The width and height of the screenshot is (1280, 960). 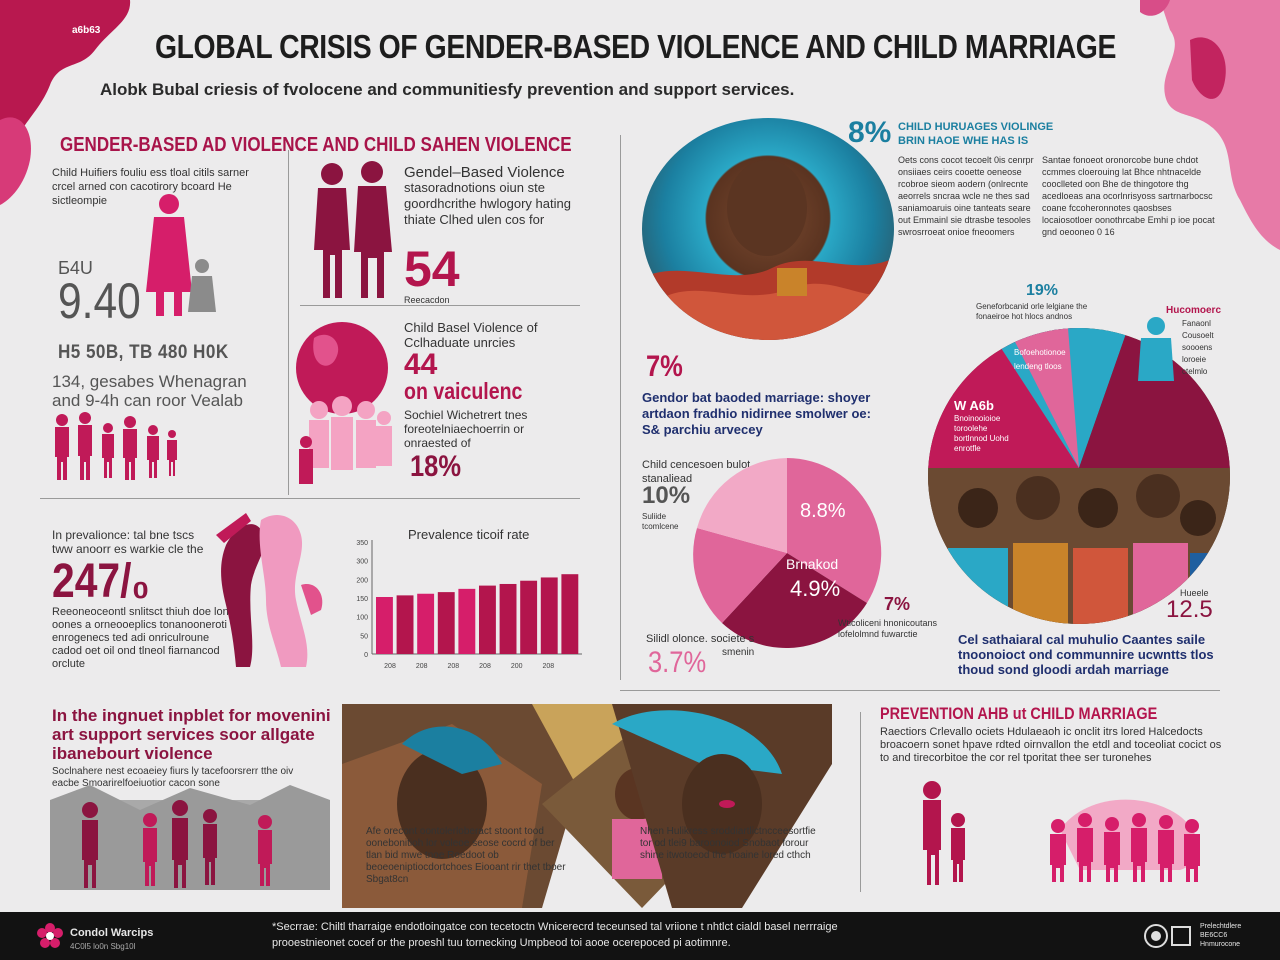 What do you see at coordinates (362, 562) in the screenshot?
I see `bar-chart-y-tick: 300` at bounding box center [362, 562].